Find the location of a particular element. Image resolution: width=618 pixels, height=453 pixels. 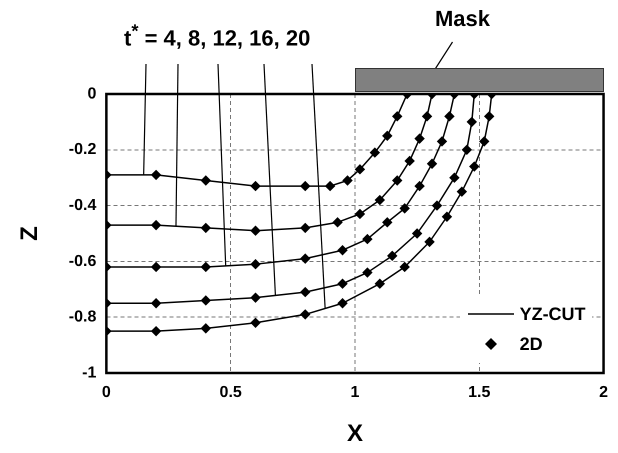

x-tick-label: 1.5 is located at coordinates (479, 393).